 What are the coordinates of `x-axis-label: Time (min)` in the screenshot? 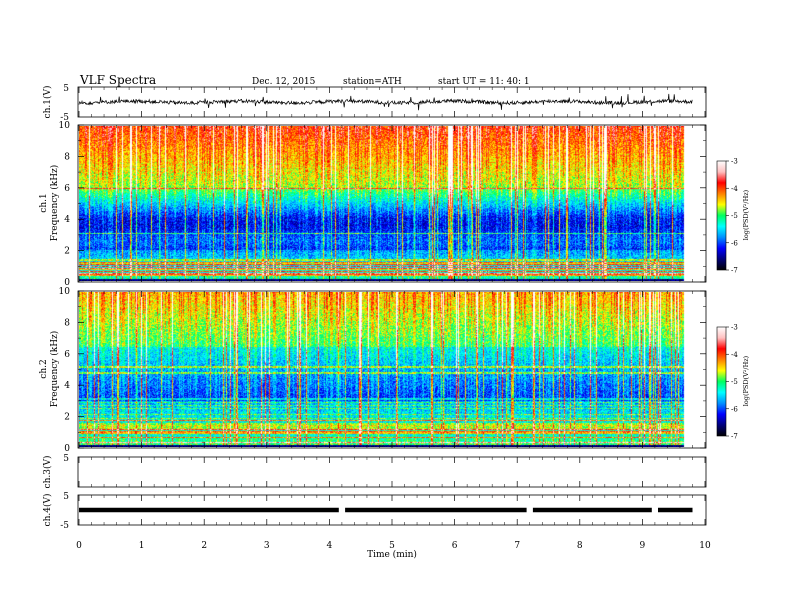 It's located at (392, 554).